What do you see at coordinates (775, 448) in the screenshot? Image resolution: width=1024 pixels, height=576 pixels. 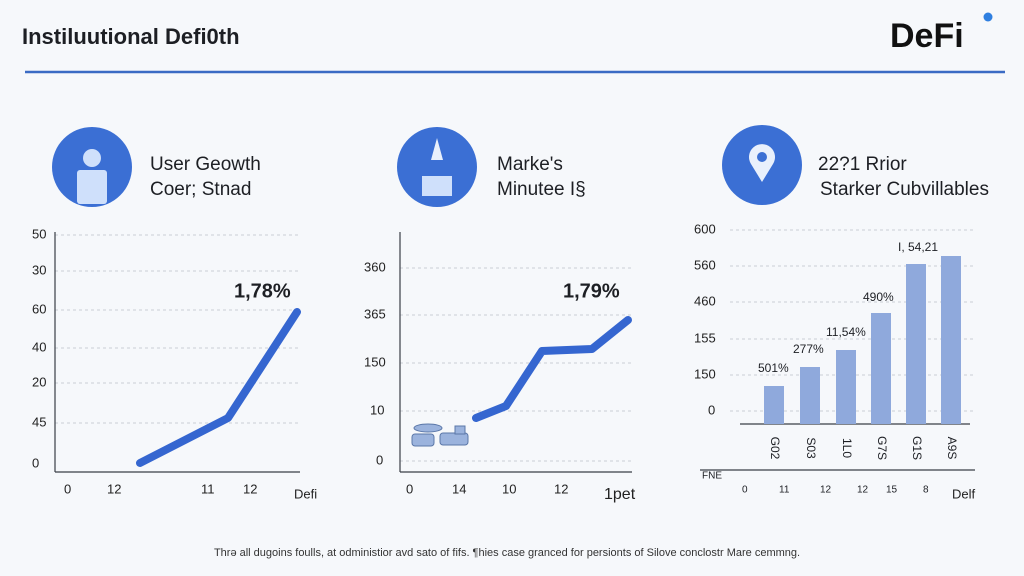 I see `category-label: G02` at bounding box center [775, 448].